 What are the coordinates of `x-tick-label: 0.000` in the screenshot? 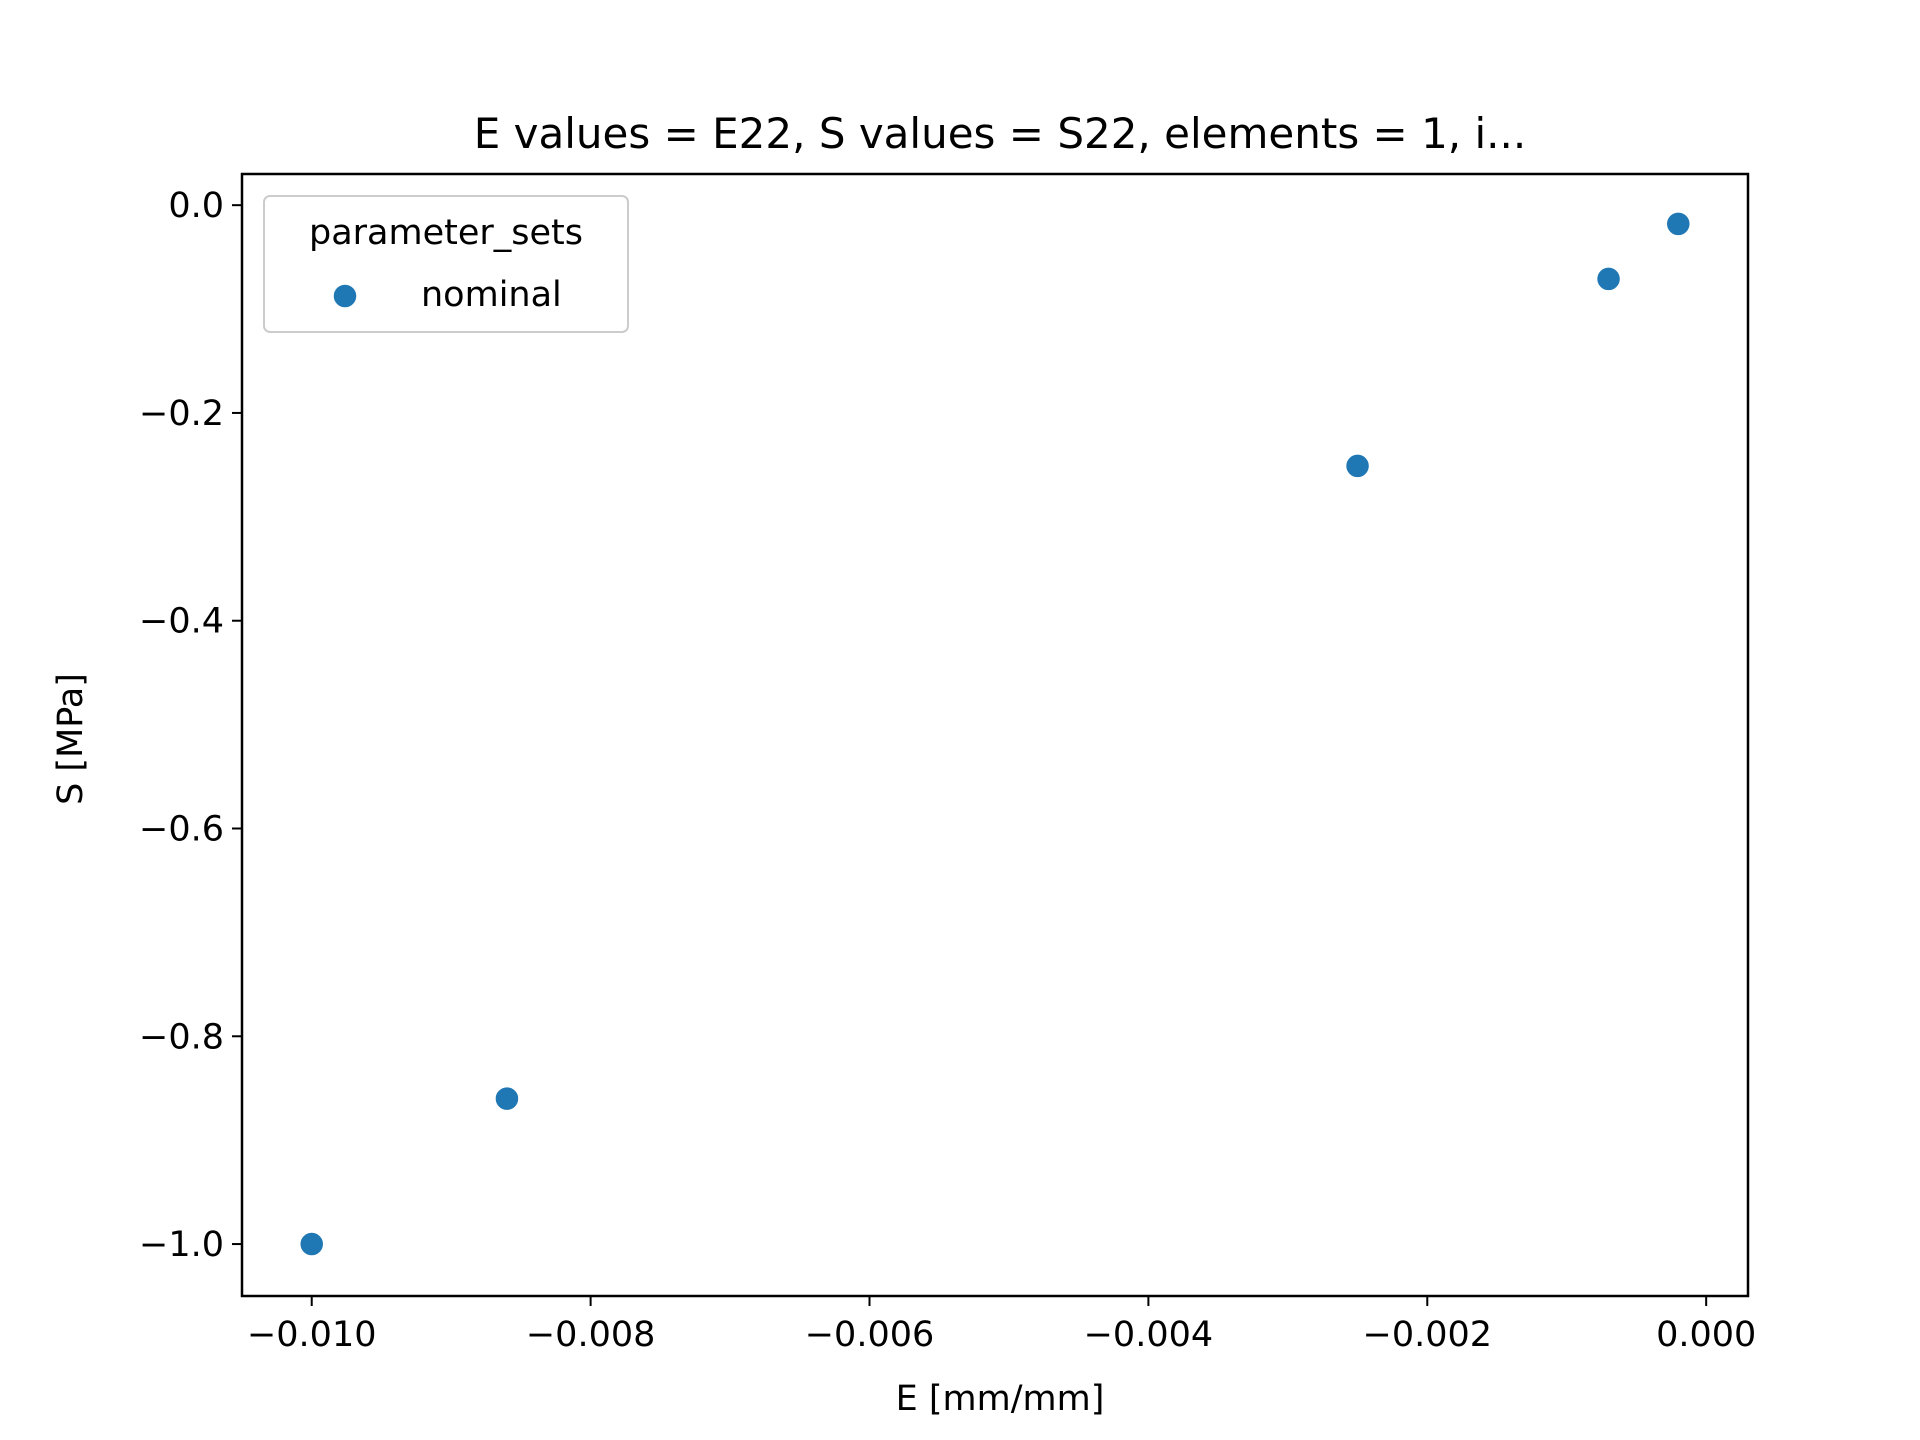 It's located at (1706, 1335).